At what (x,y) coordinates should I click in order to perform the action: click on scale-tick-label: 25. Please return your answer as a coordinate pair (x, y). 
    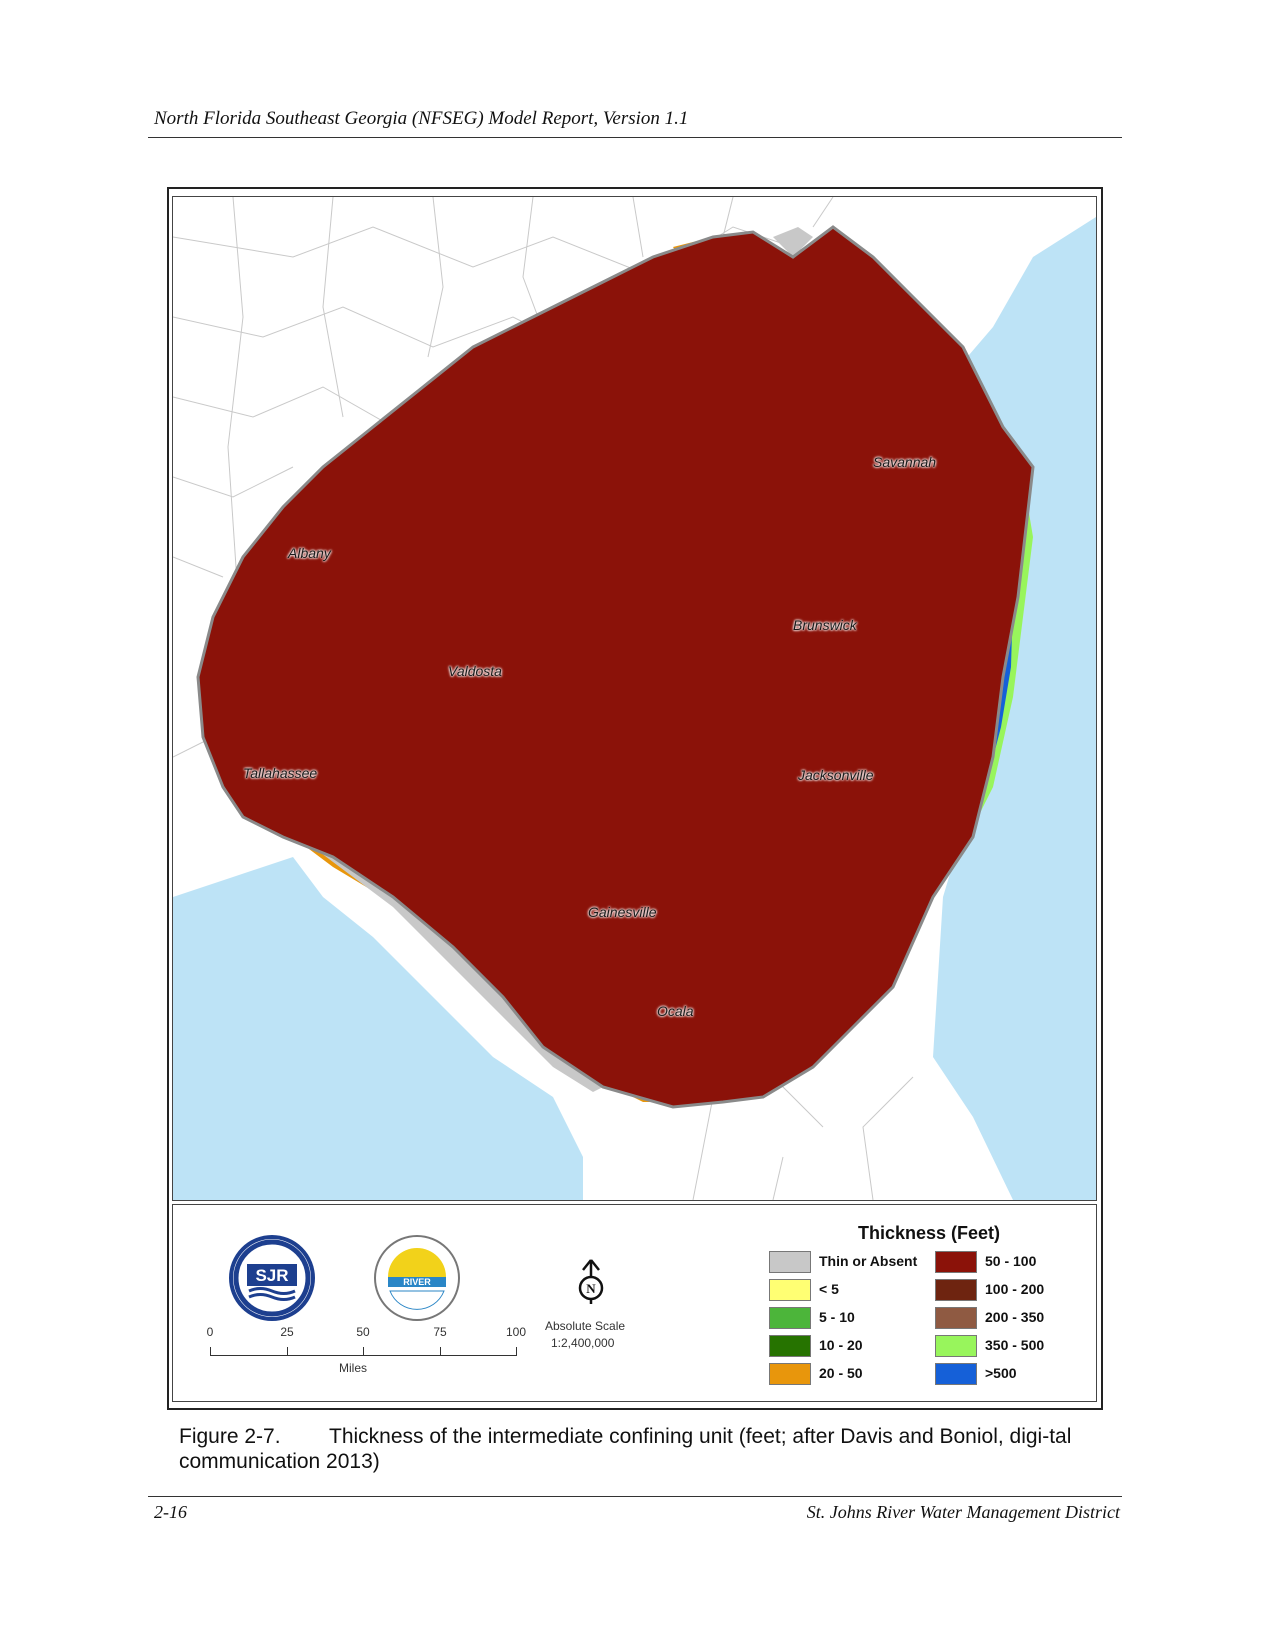
    Looking at the image, I should click on (287, 1332).